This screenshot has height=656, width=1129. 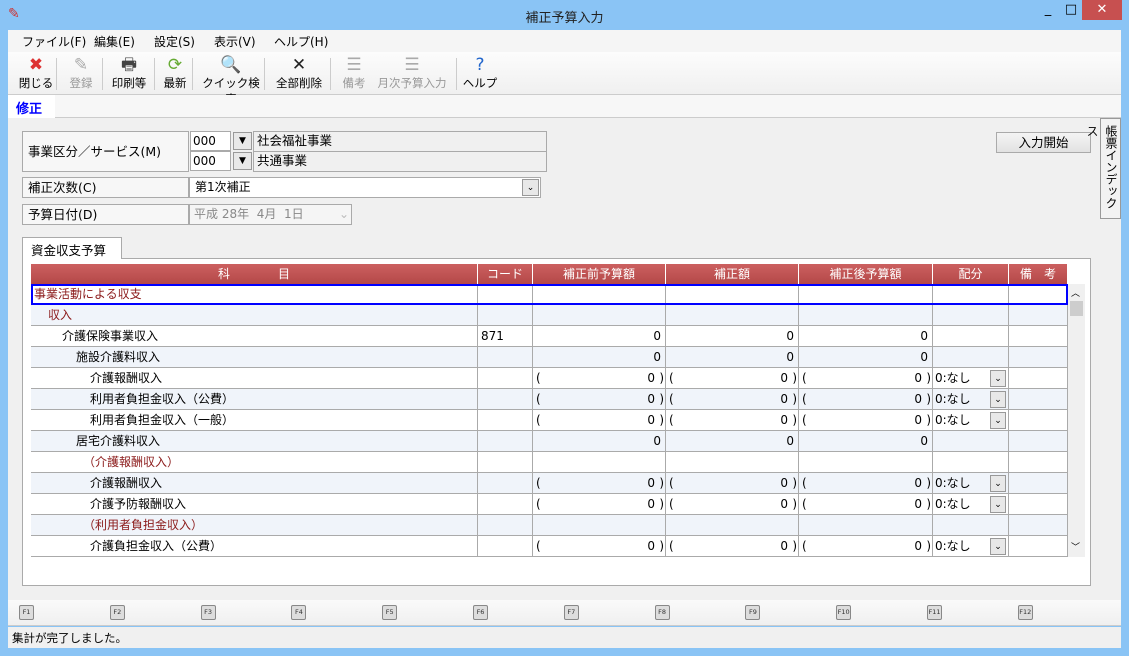 What do you see at coordinates (354, 74) in the screenshot?
I see `toolbar-notes-button: ☰ 備考` at bounding box center [354, 74].